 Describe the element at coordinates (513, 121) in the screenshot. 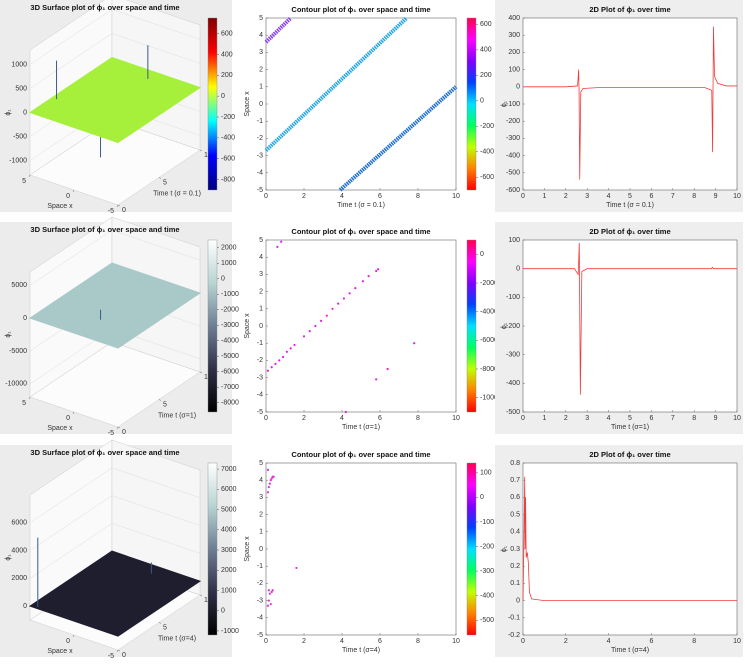

I see `y-tick-label: -200` at that location.